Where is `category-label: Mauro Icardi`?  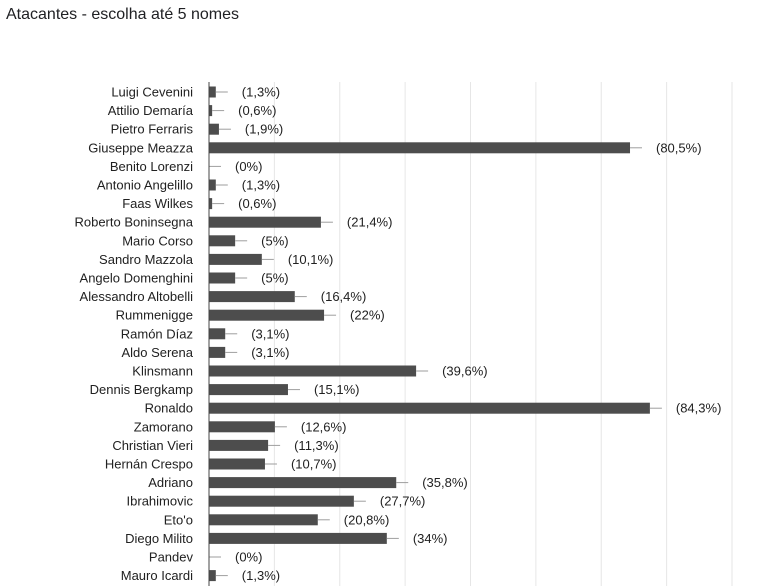 category-label: Mauro Icardi is located at coordinates (157, 575).